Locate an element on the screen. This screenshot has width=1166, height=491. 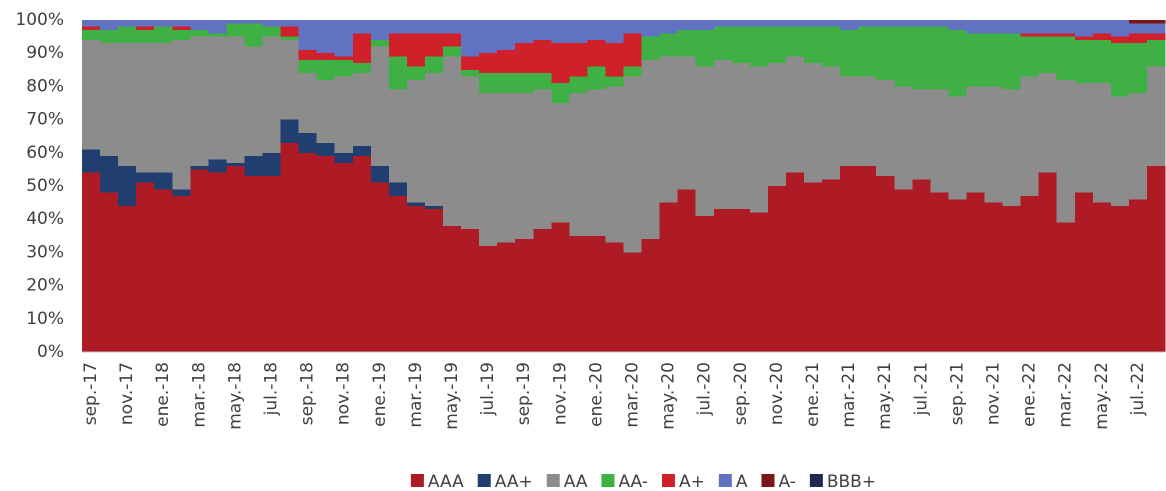
x-tick-label: jul.-19 is located at coordinates (488, 389).